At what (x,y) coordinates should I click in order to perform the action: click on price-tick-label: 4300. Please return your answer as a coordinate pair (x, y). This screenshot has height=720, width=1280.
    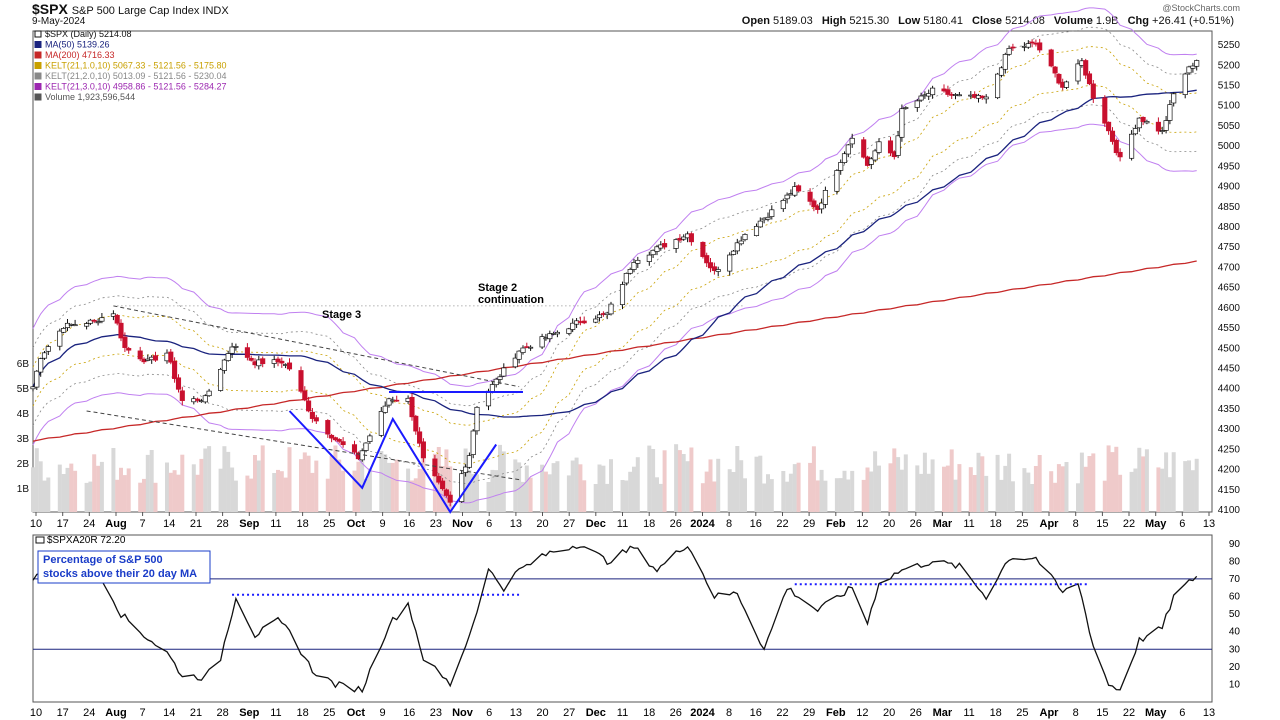
    Looking at the image, I should click on (1229, 429).